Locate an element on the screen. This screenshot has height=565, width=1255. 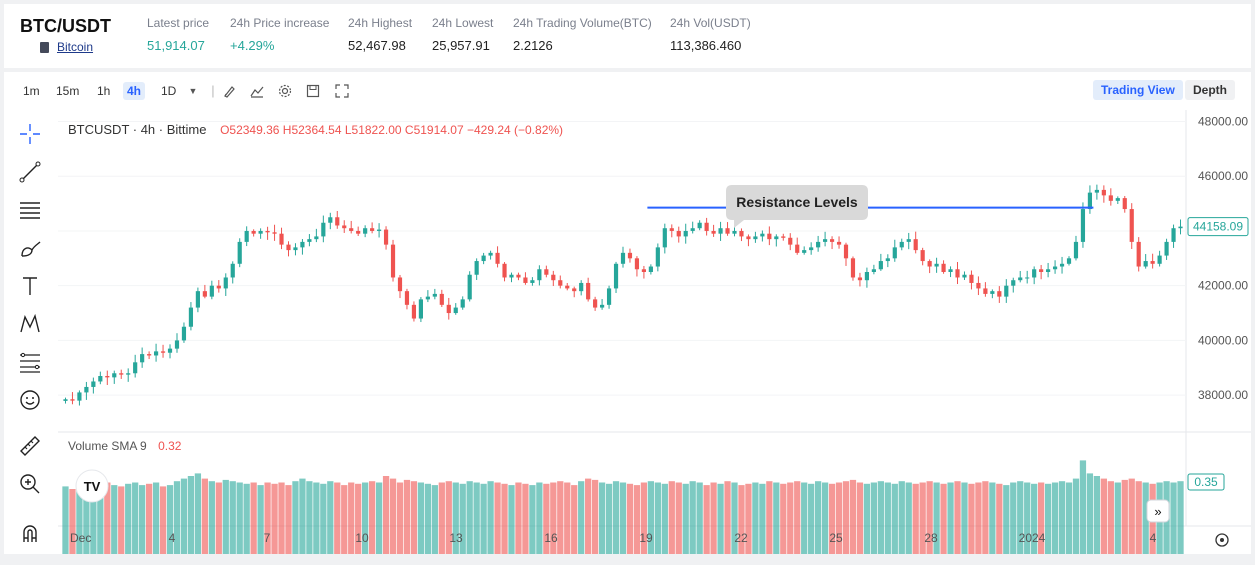
settings-gear-icon is located at coordinates (285, 91).